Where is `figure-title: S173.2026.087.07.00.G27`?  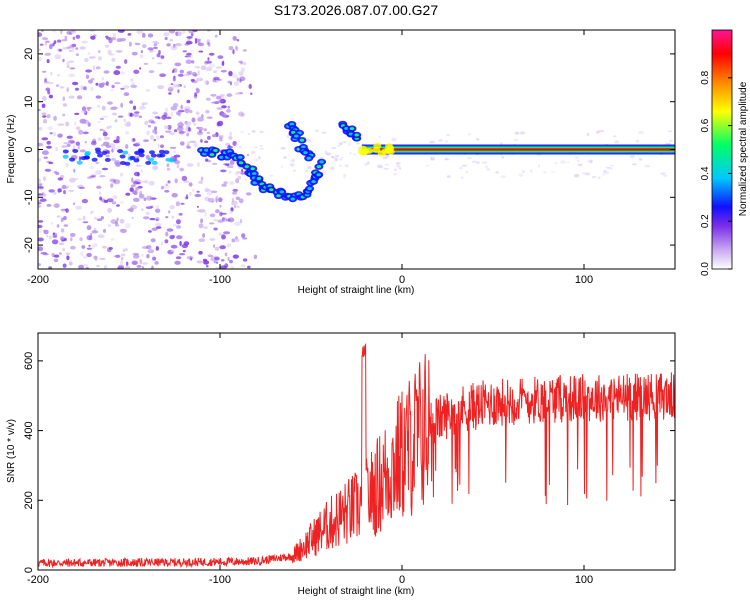 figure-title: S173.2026.087.07.00.G27 is located at coordinates (356, 10).